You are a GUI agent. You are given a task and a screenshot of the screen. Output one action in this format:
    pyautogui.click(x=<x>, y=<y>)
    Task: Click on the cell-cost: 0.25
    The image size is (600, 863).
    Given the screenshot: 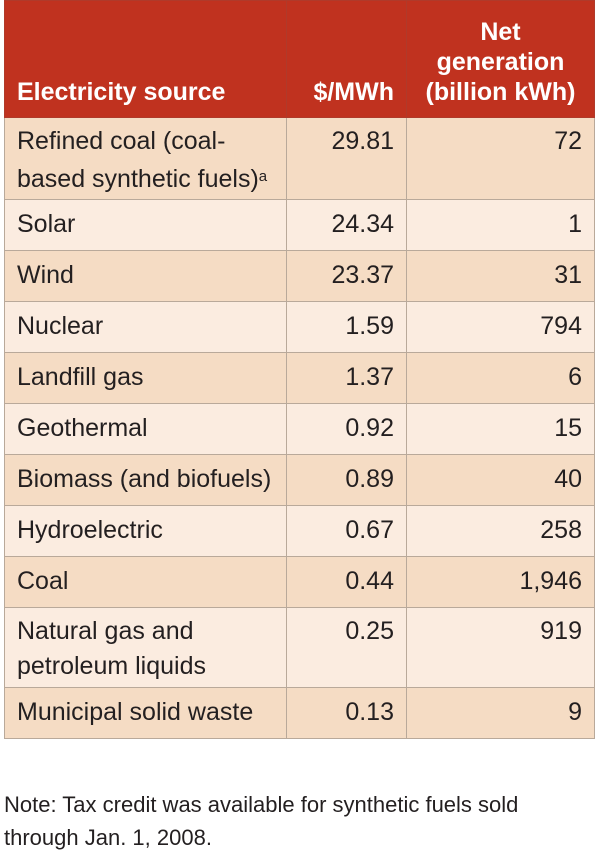 What is the action you would take?
    pyautogui.click(x=346, y=647)
    